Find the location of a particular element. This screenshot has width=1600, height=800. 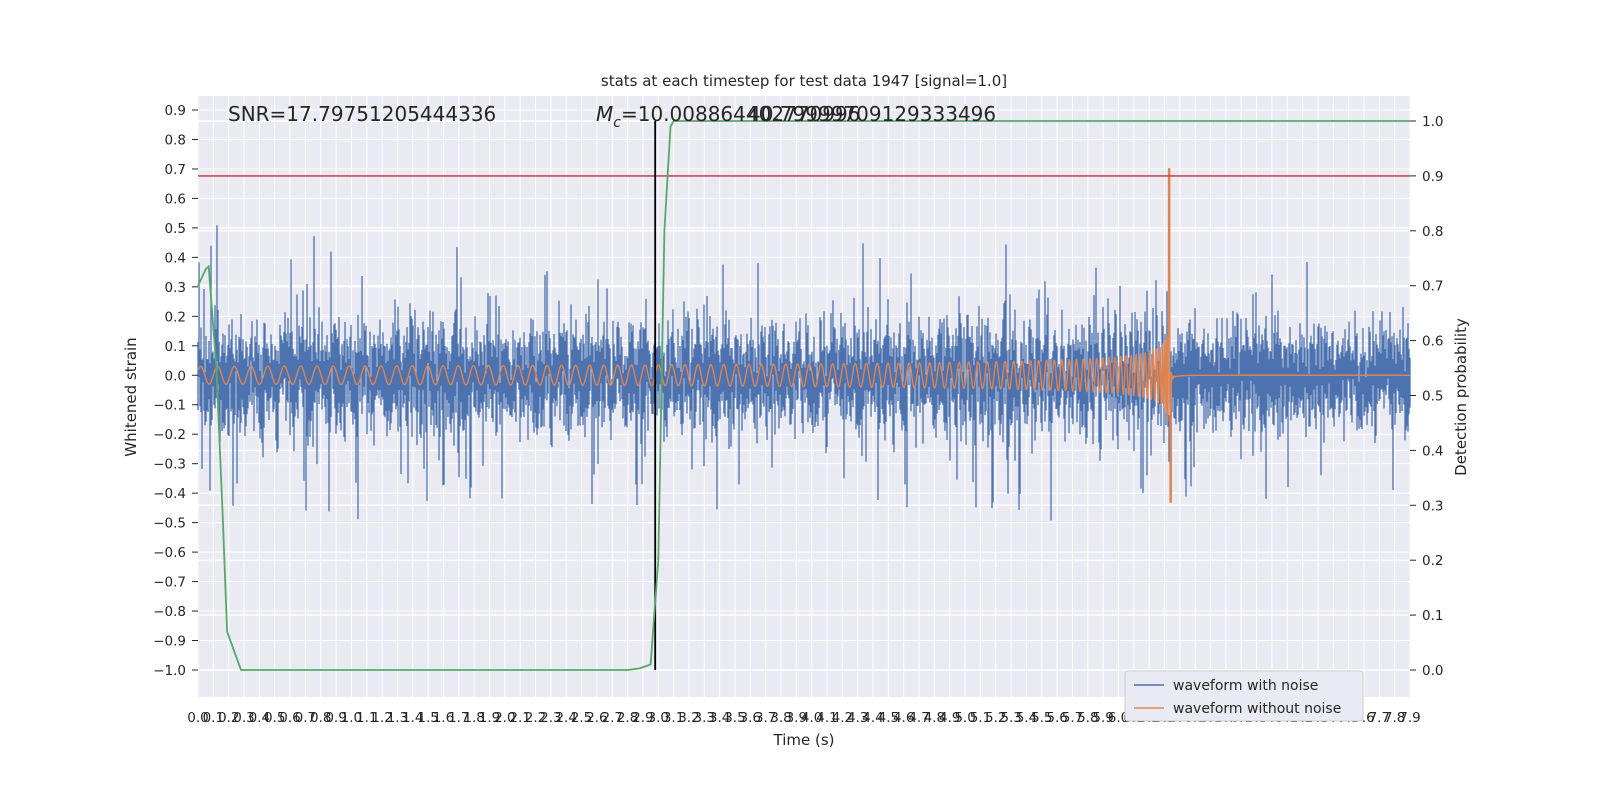

y-axis-label-left: Whitened strain is located at coordinates (131, 396).